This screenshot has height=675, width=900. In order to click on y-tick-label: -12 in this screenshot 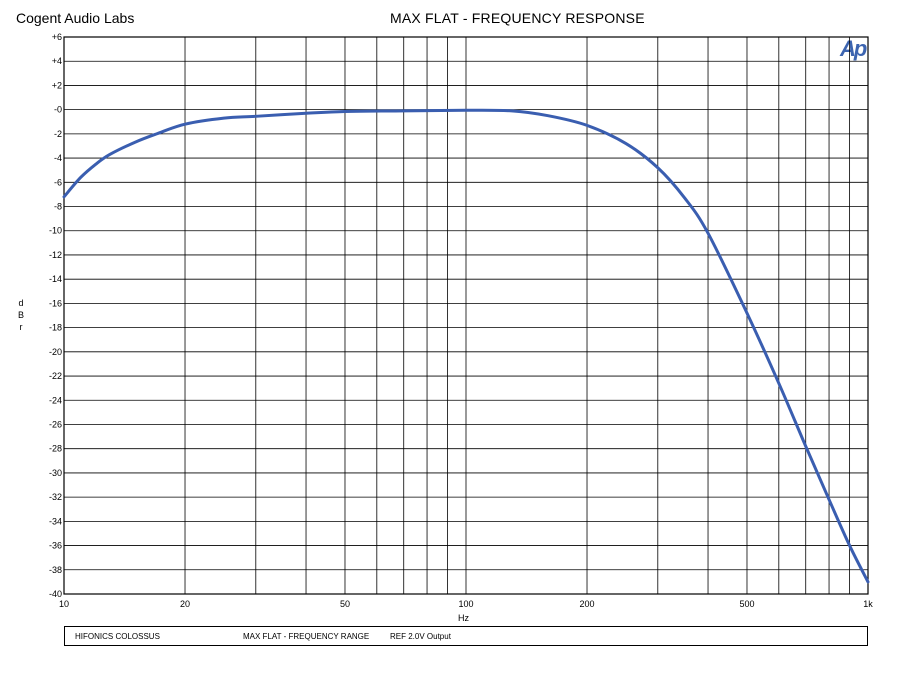, I will do `click(55, 255)`.